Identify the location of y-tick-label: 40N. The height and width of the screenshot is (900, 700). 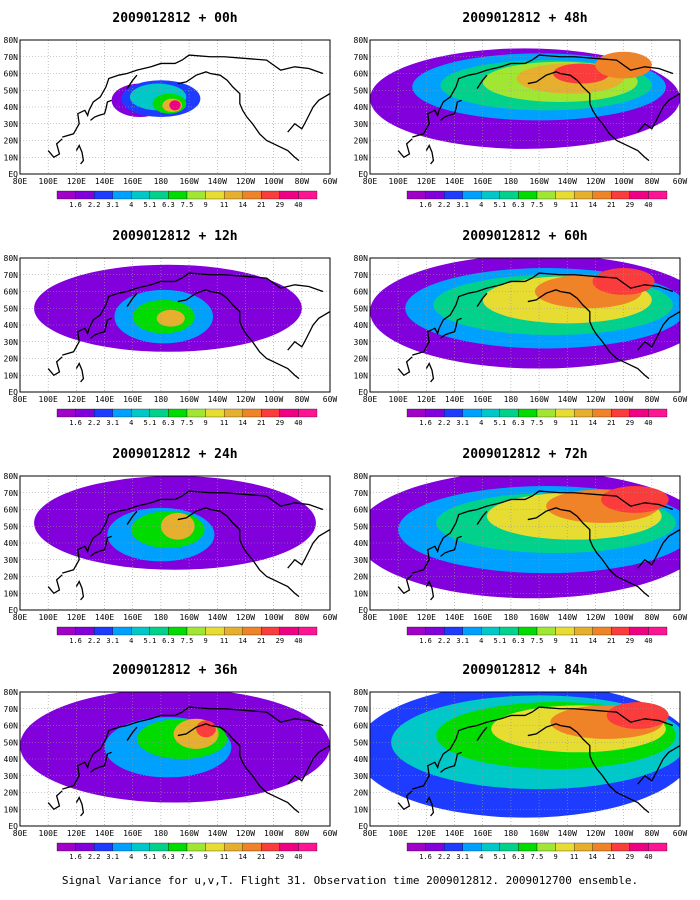
(11, 107).